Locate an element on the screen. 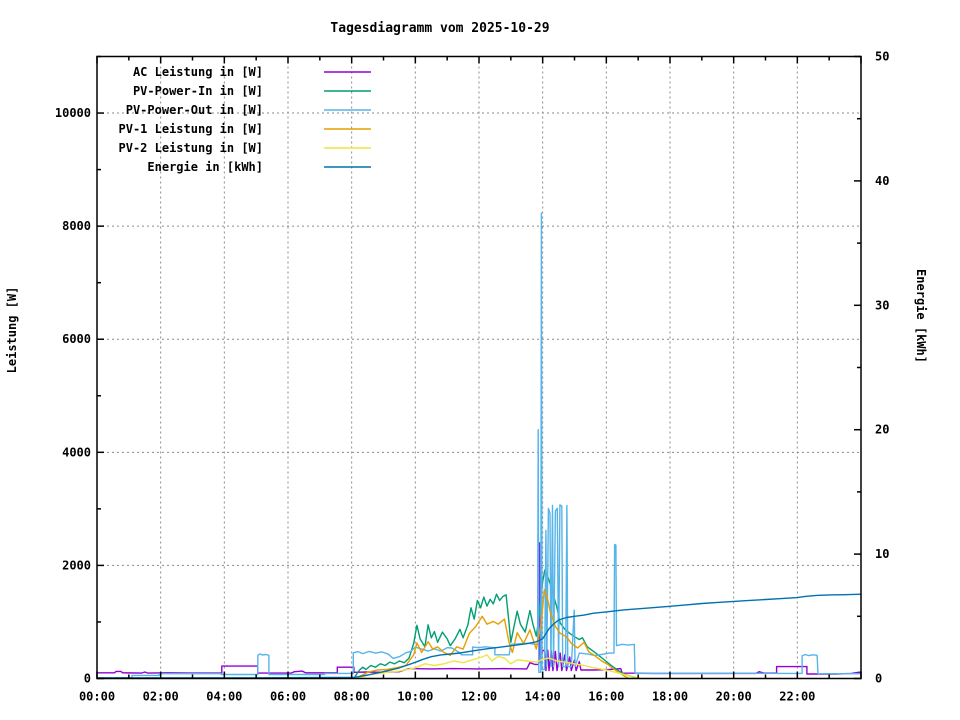 Image resolution: width=960 pixels, height=720 pixels. legend-item-pv-power-in-in-w: PV-Power-In in [W] is located at coordinates (252, 91).